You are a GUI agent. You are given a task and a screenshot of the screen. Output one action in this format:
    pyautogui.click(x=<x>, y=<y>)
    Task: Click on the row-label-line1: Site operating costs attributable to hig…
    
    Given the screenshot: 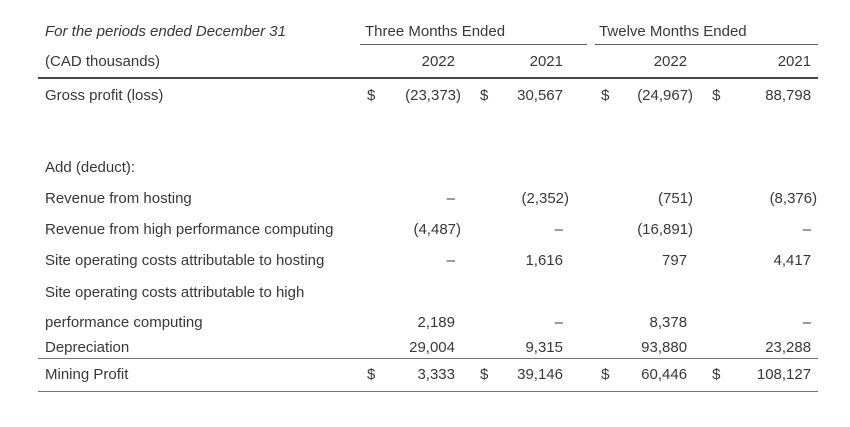 What is the action you would take?
    pyautogui.click(x=175, y=292)
    